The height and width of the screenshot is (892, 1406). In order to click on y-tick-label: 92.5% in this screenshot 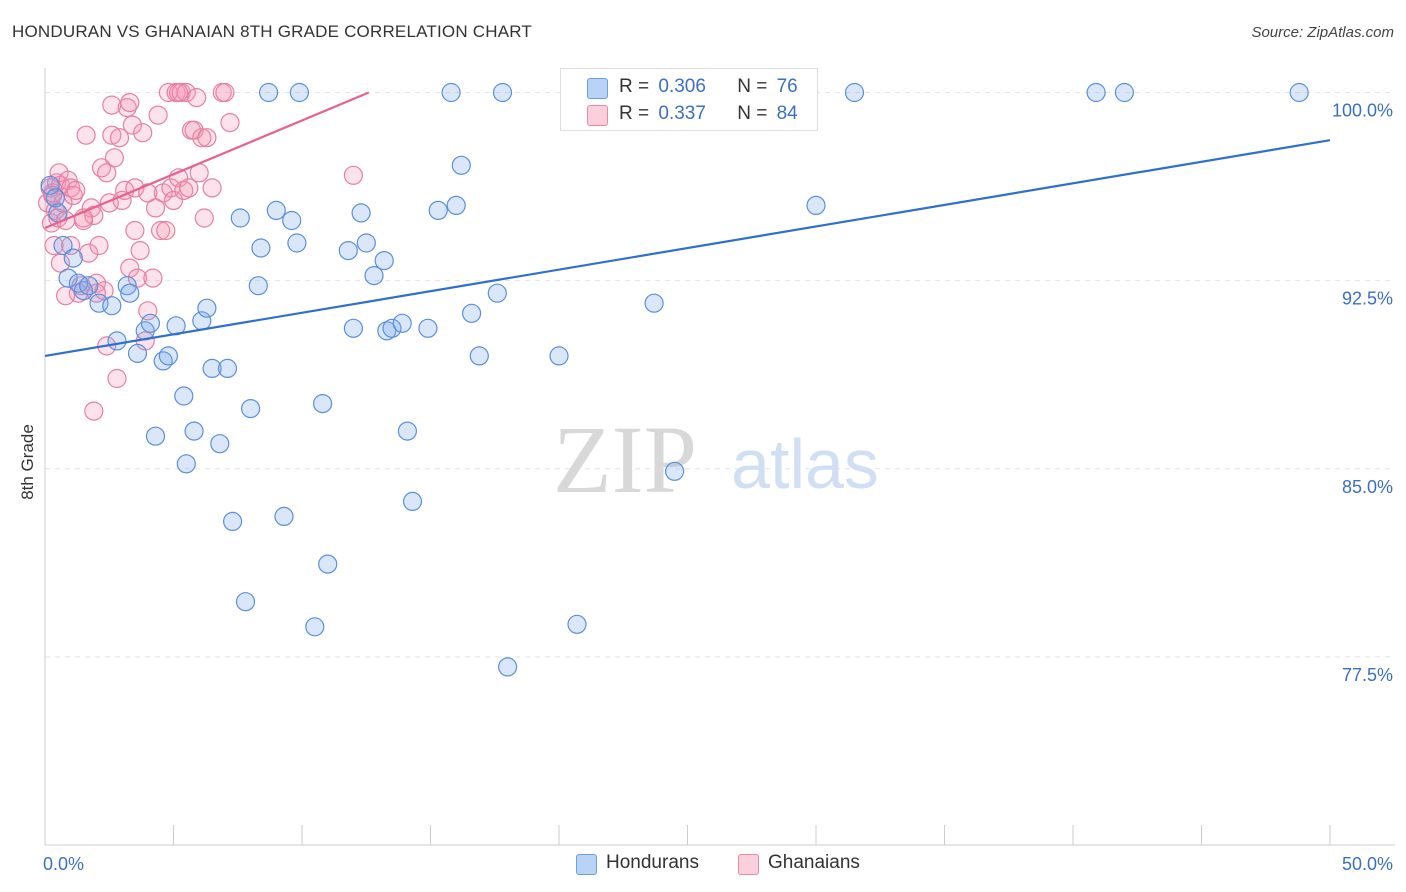, I will do `click(1367, 299)`.